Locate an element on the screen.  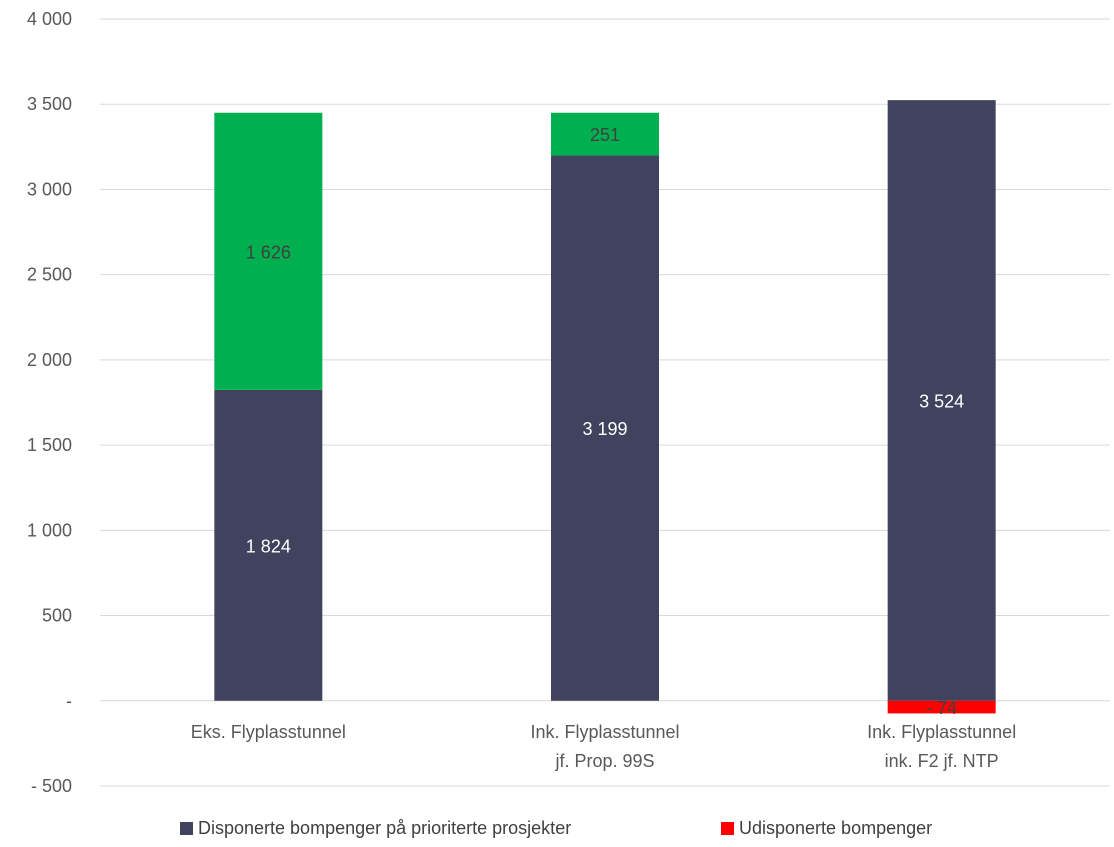
legend-swatch-udisponerte is located at coordinates (727, 828).